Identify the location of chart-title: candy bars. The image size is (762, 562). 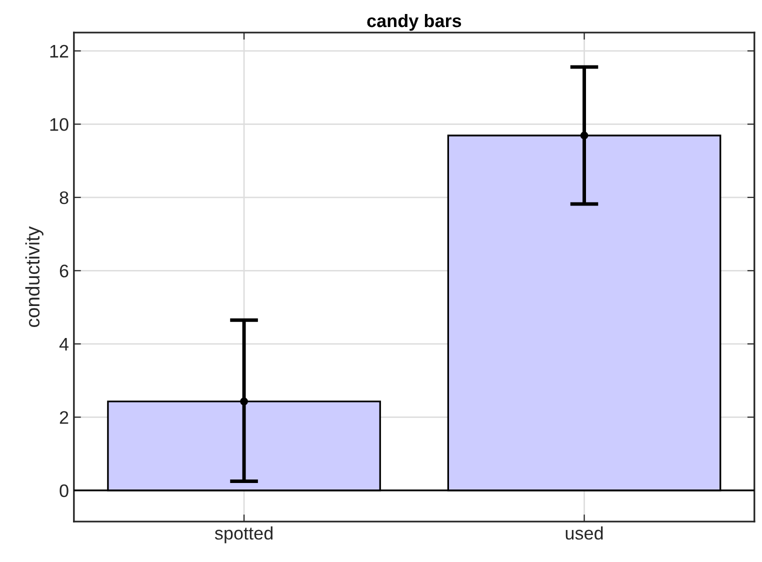
(414, 22).